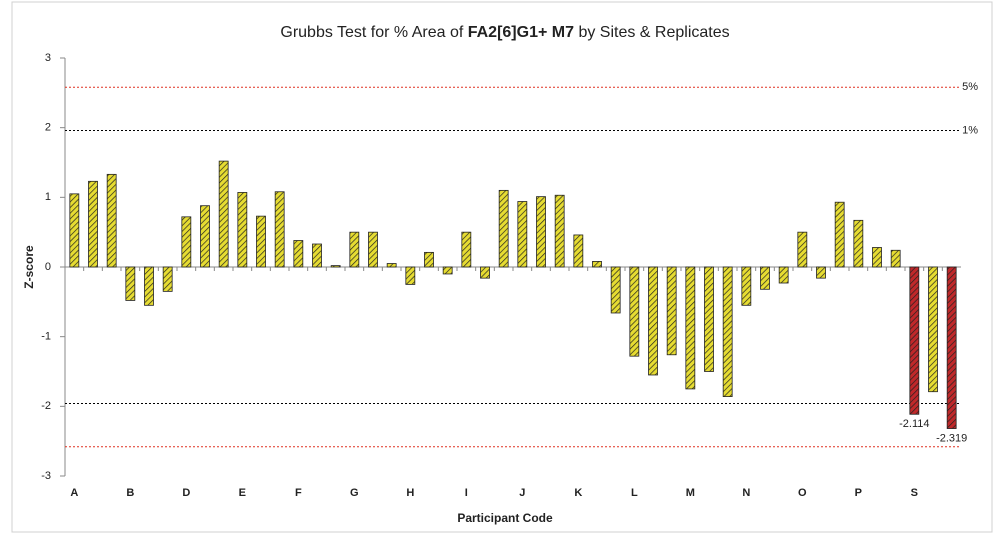 This screenshot has width=995, height=535. Describe the element at coordinates (373, 32) in the screenshot. I see `title-part: Grubbs Test for % Area of` at that location.